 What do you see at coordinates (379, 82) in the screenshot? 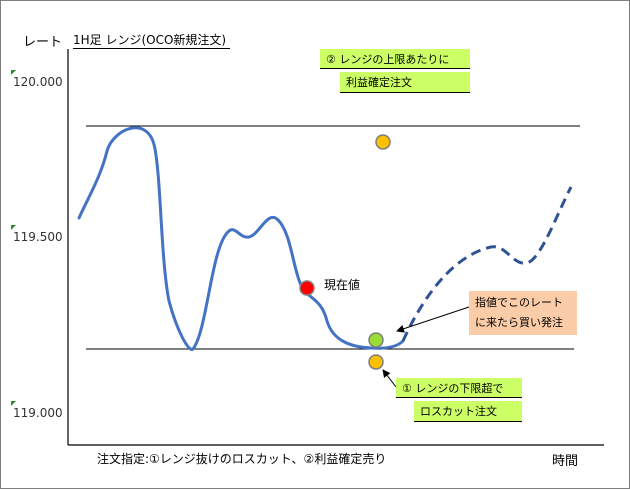
I see `take-profit-text-2: 利益確定注文` at bounding box center [379, 82].